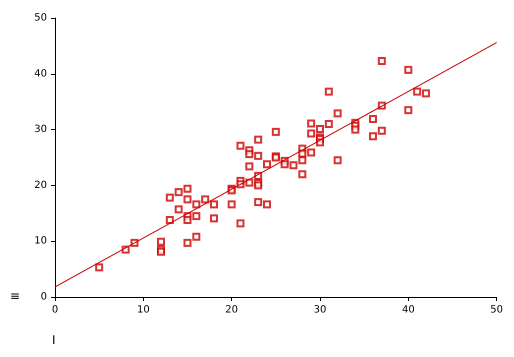  I want to click on y-tick-label: 0, so click(43, 297).